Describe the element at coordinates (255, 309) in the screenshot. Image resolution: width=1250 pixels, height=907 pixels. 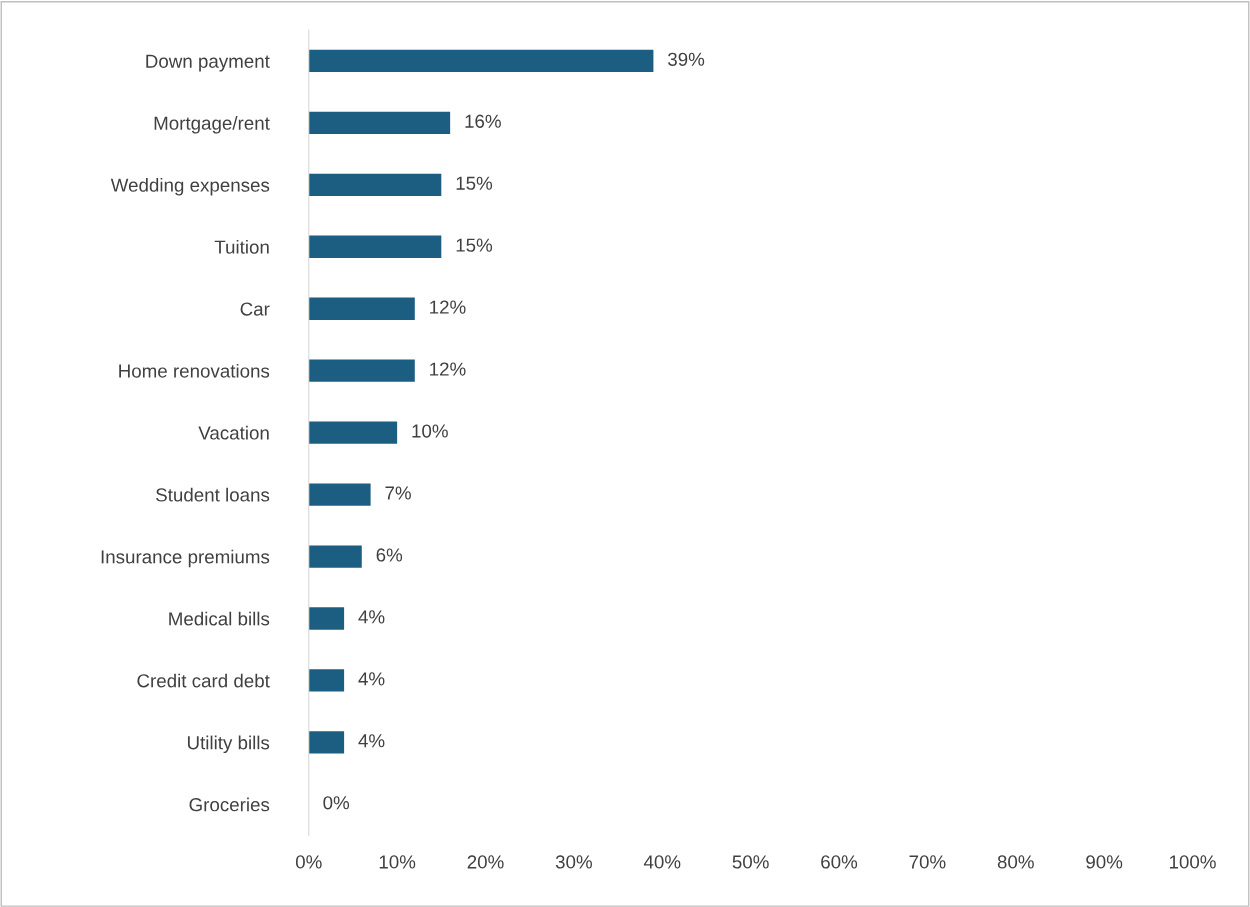
I see `y-tick-label: Car` at that location.